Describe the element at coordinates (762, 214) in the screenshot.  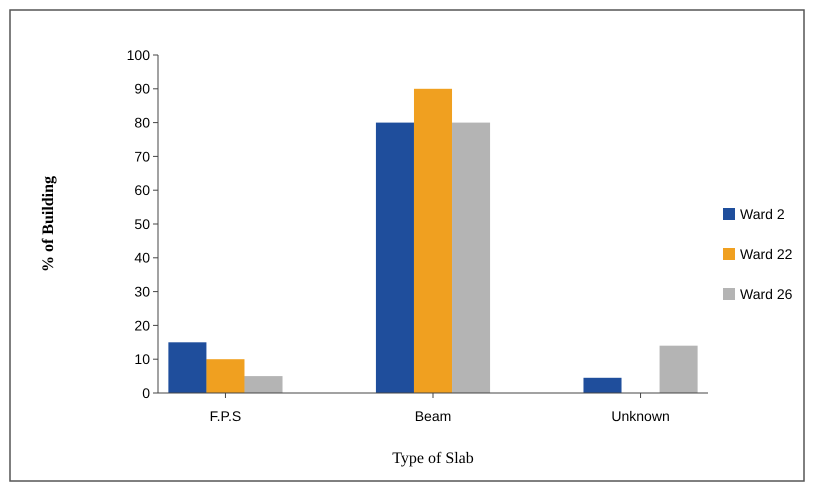
I see `legend-label: Ward 2` at that location.